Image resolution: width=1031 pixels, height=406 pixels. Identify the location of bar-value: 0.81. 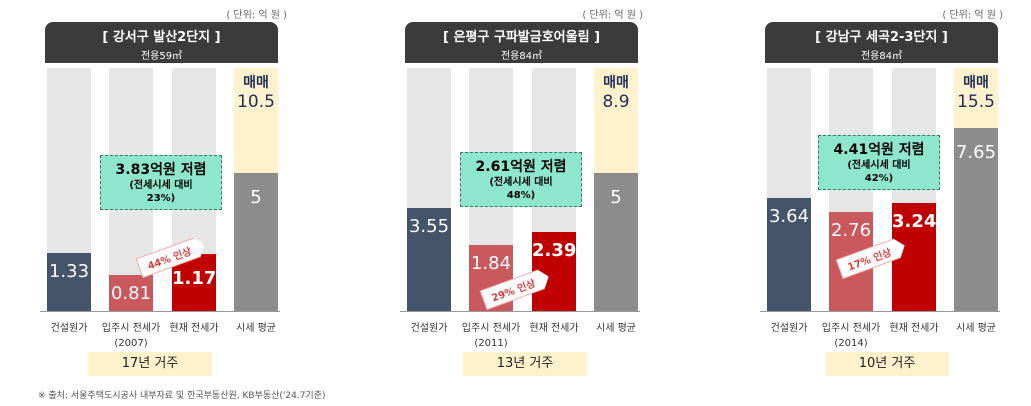
(131, 293).